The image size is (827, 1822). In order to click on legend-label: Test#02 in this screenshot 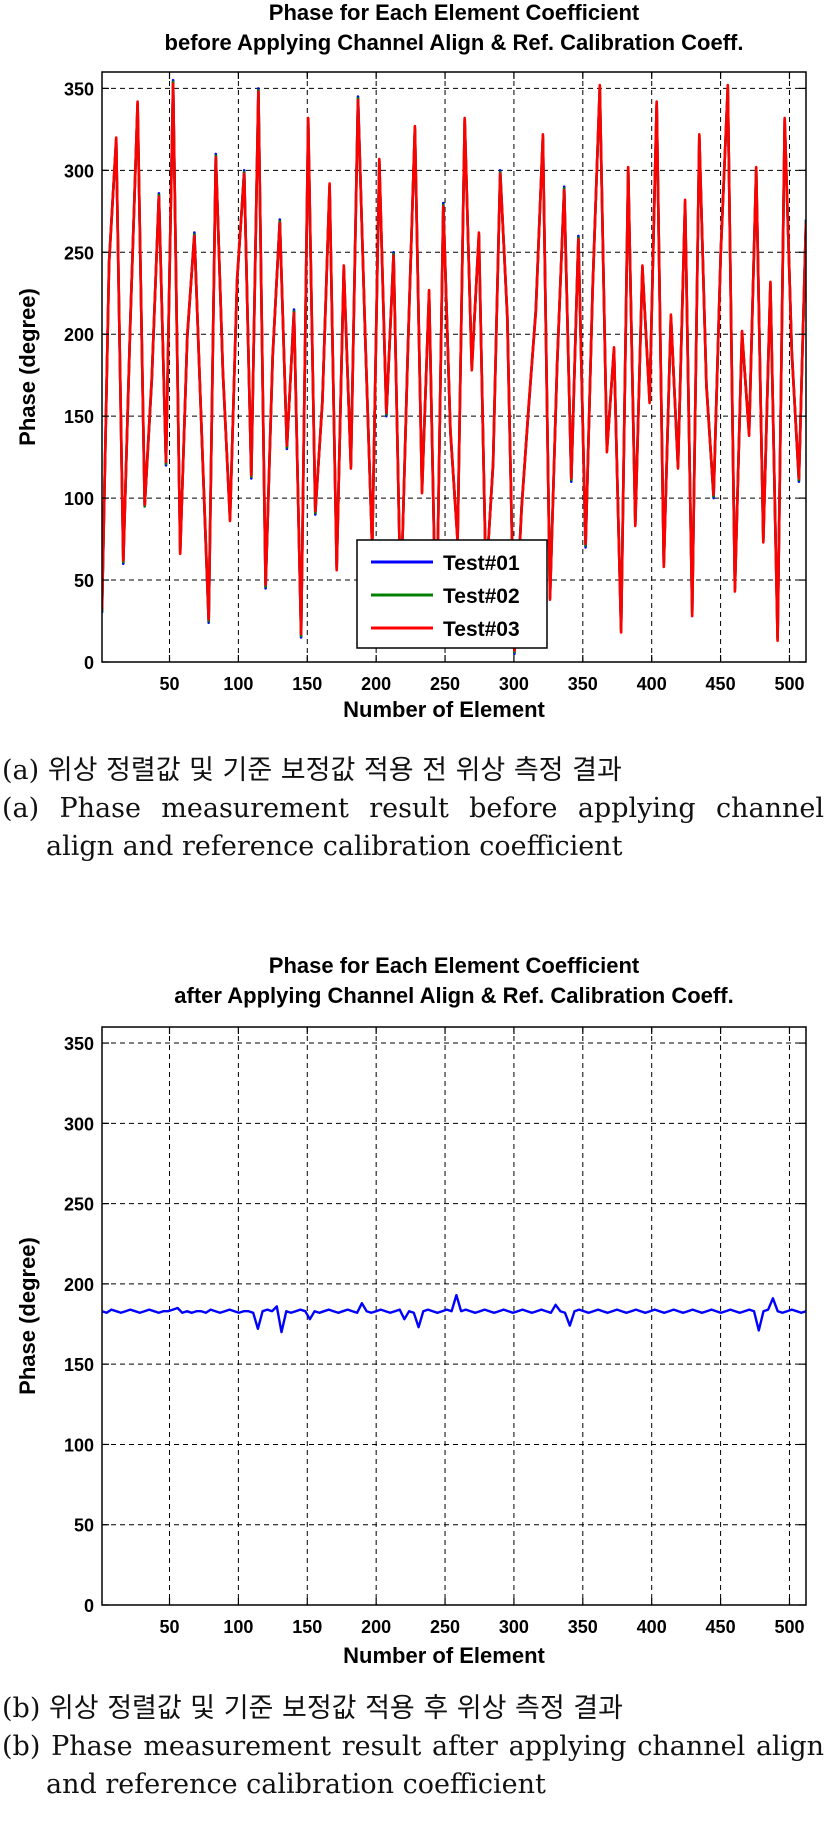, I will do `click(481, 596)`.